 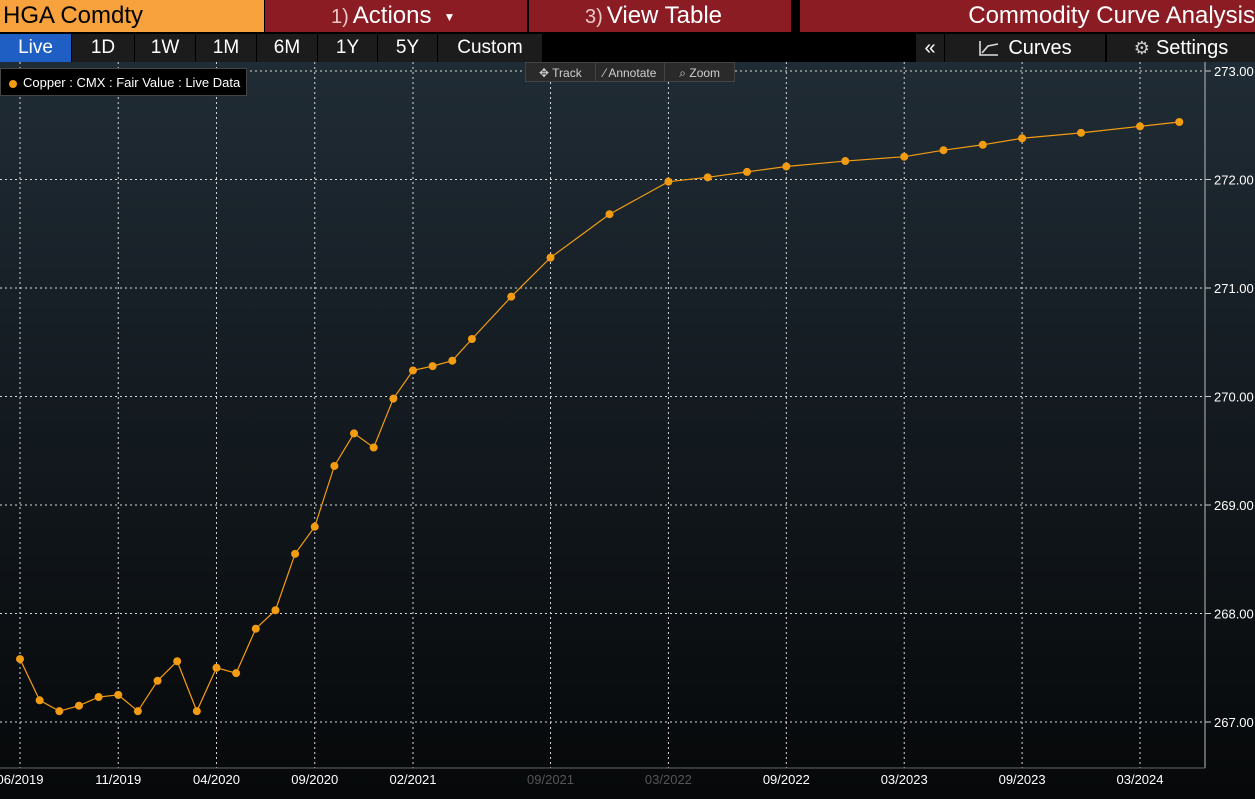 I want to click on x-tick-label: 03/2024, so click(x=1140, y=779).